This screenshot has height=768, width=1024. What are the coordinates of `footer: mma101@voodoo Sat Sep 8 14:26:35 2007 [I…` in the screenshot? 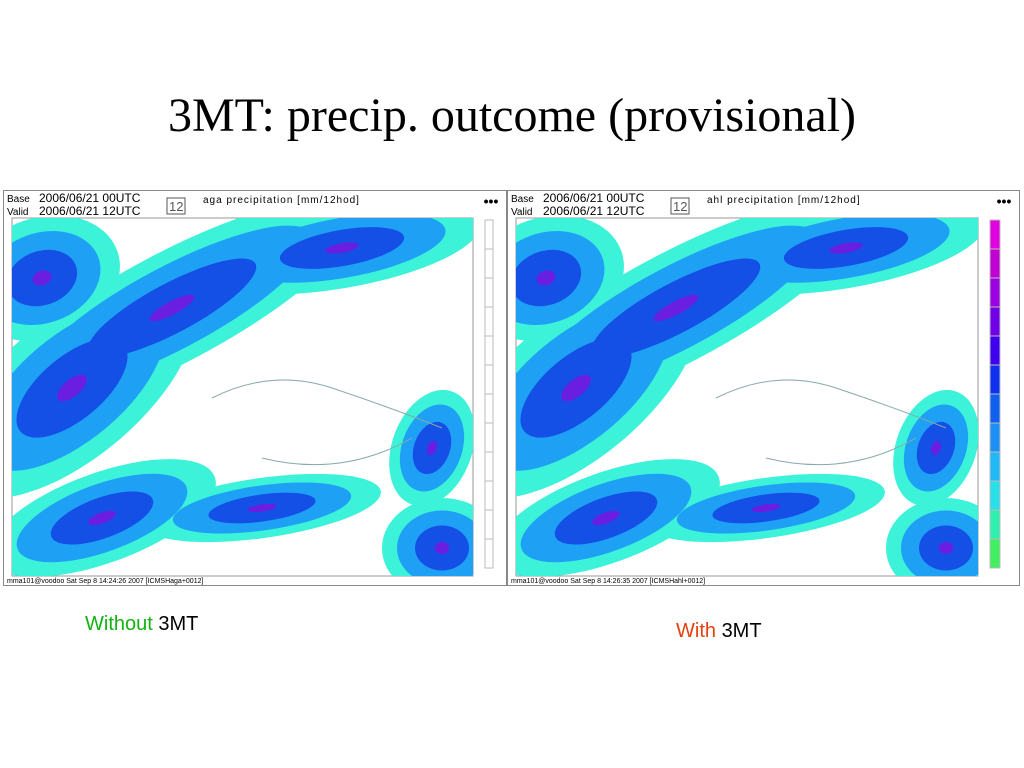 It's located at (608, 581).